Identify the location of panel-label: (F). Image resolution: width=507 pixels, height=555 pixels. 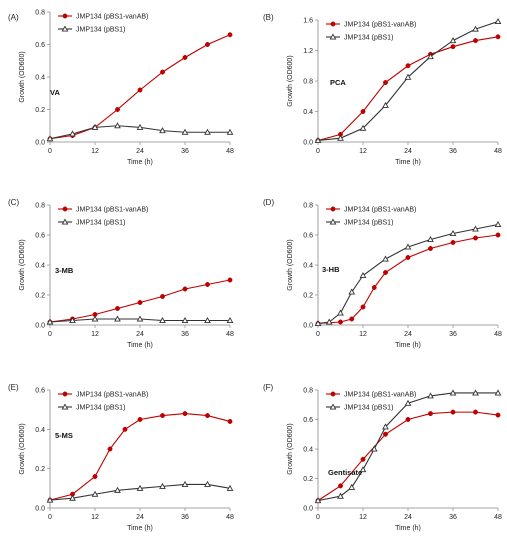
(268, 387).